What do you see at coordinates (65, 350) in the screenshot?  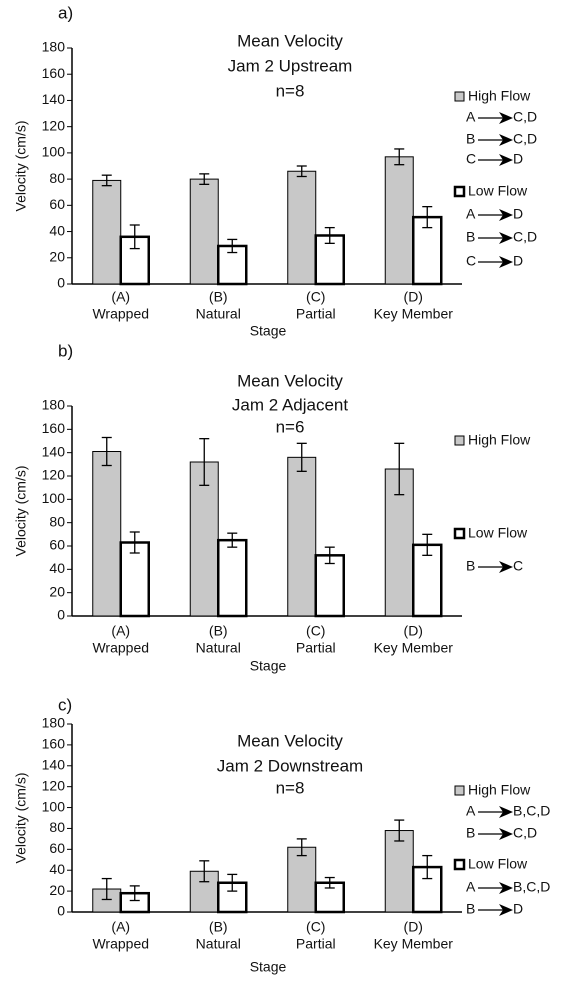 I see `panel-label: b)` at bounding box center [65, 350].